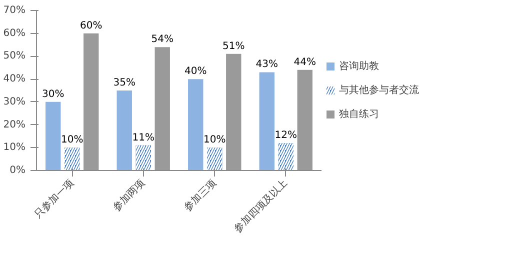 The image size is (531, 267). I want to click on x-tick-label: 参加三项, so click(200, 195).